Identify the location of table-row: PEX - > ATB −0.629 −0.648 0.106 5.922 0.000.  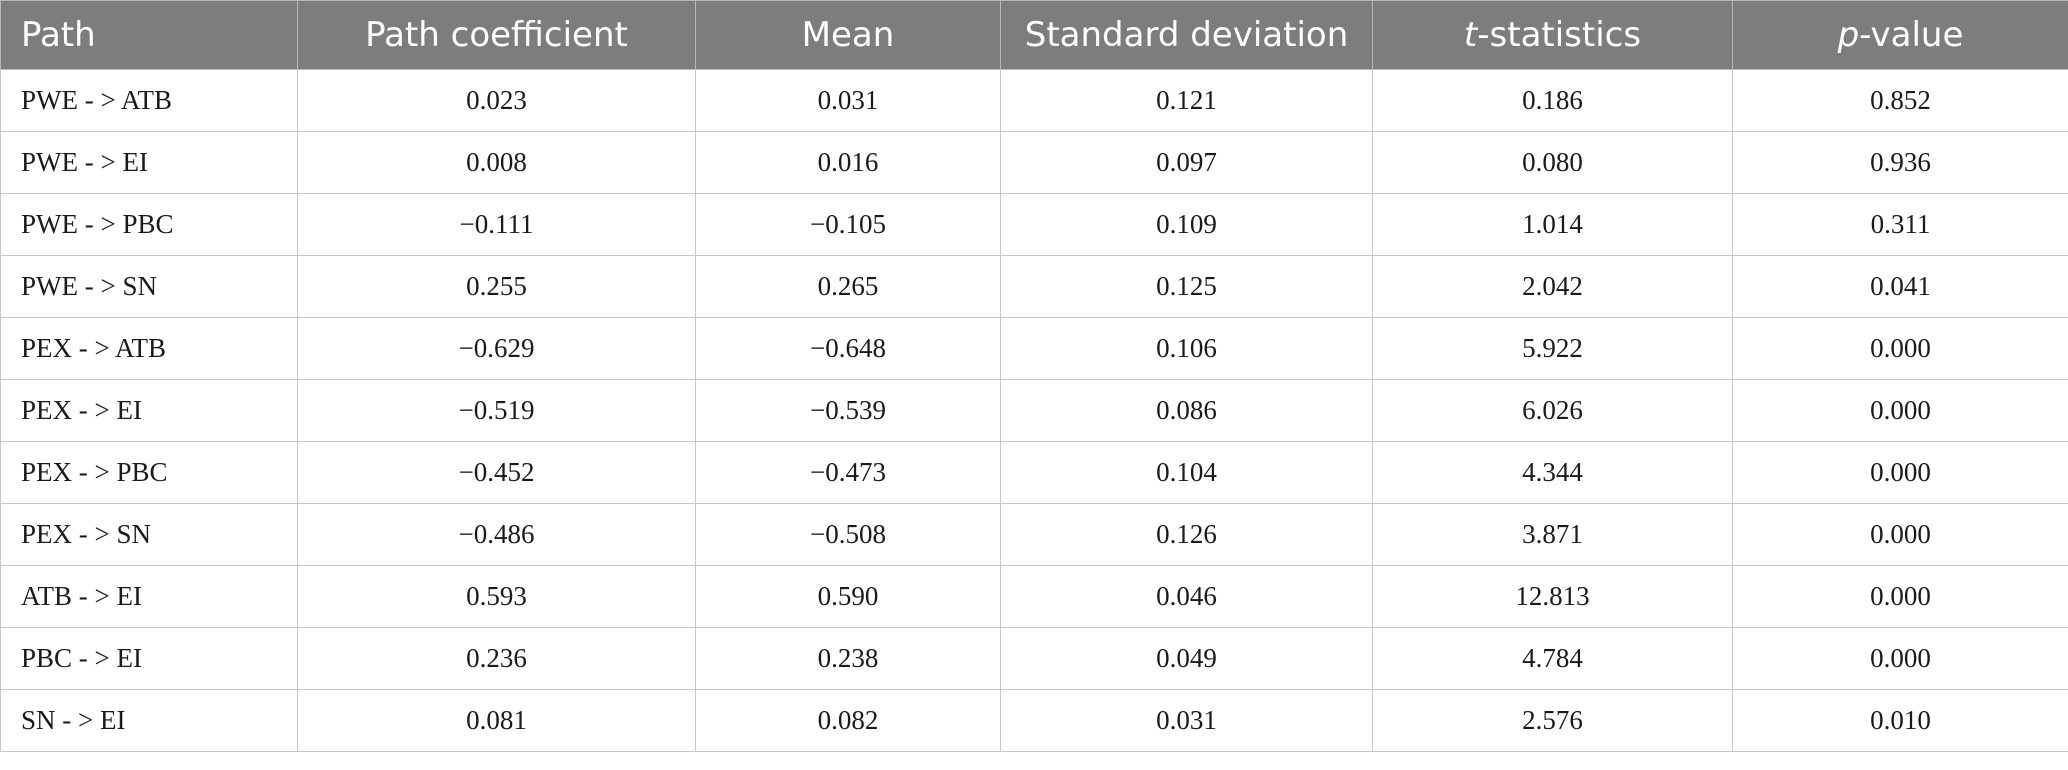
(1034, 348).